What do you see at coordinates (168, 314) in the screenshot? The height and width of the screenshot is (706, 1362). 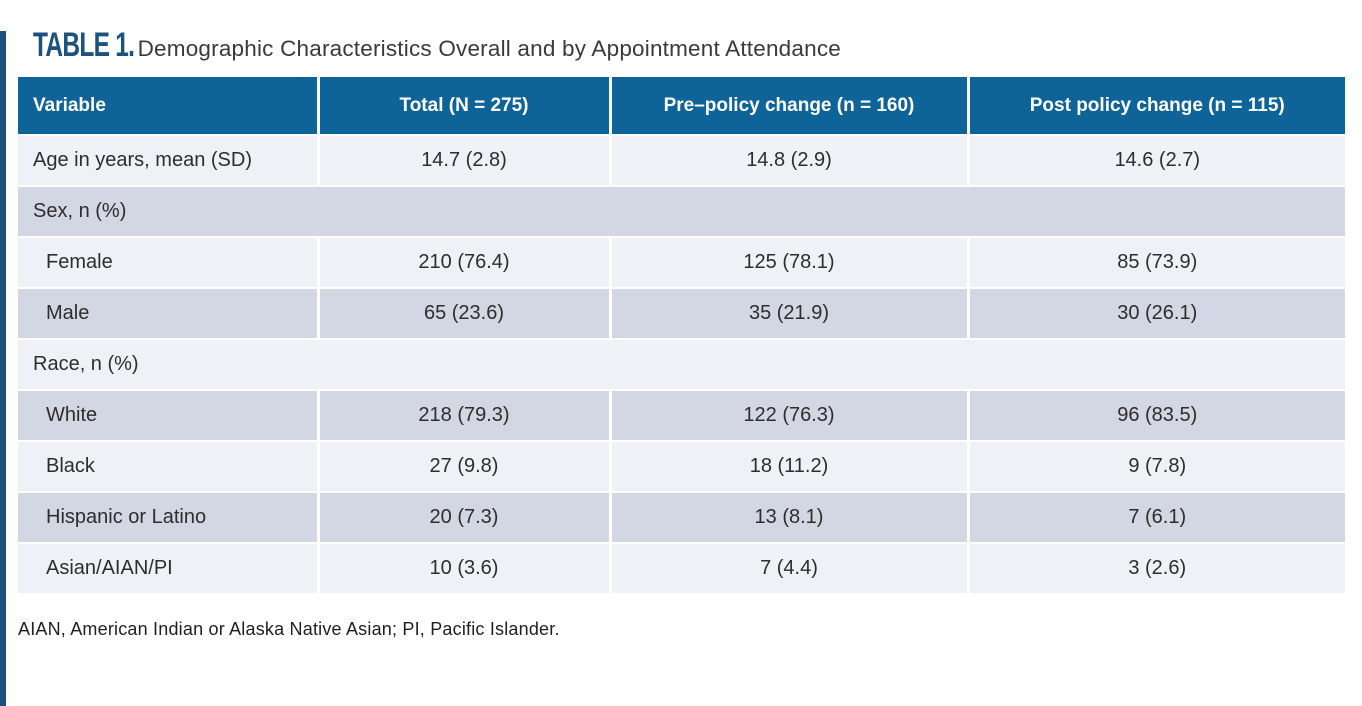 I see `row-label: Male` at bounding box center [168, 314].